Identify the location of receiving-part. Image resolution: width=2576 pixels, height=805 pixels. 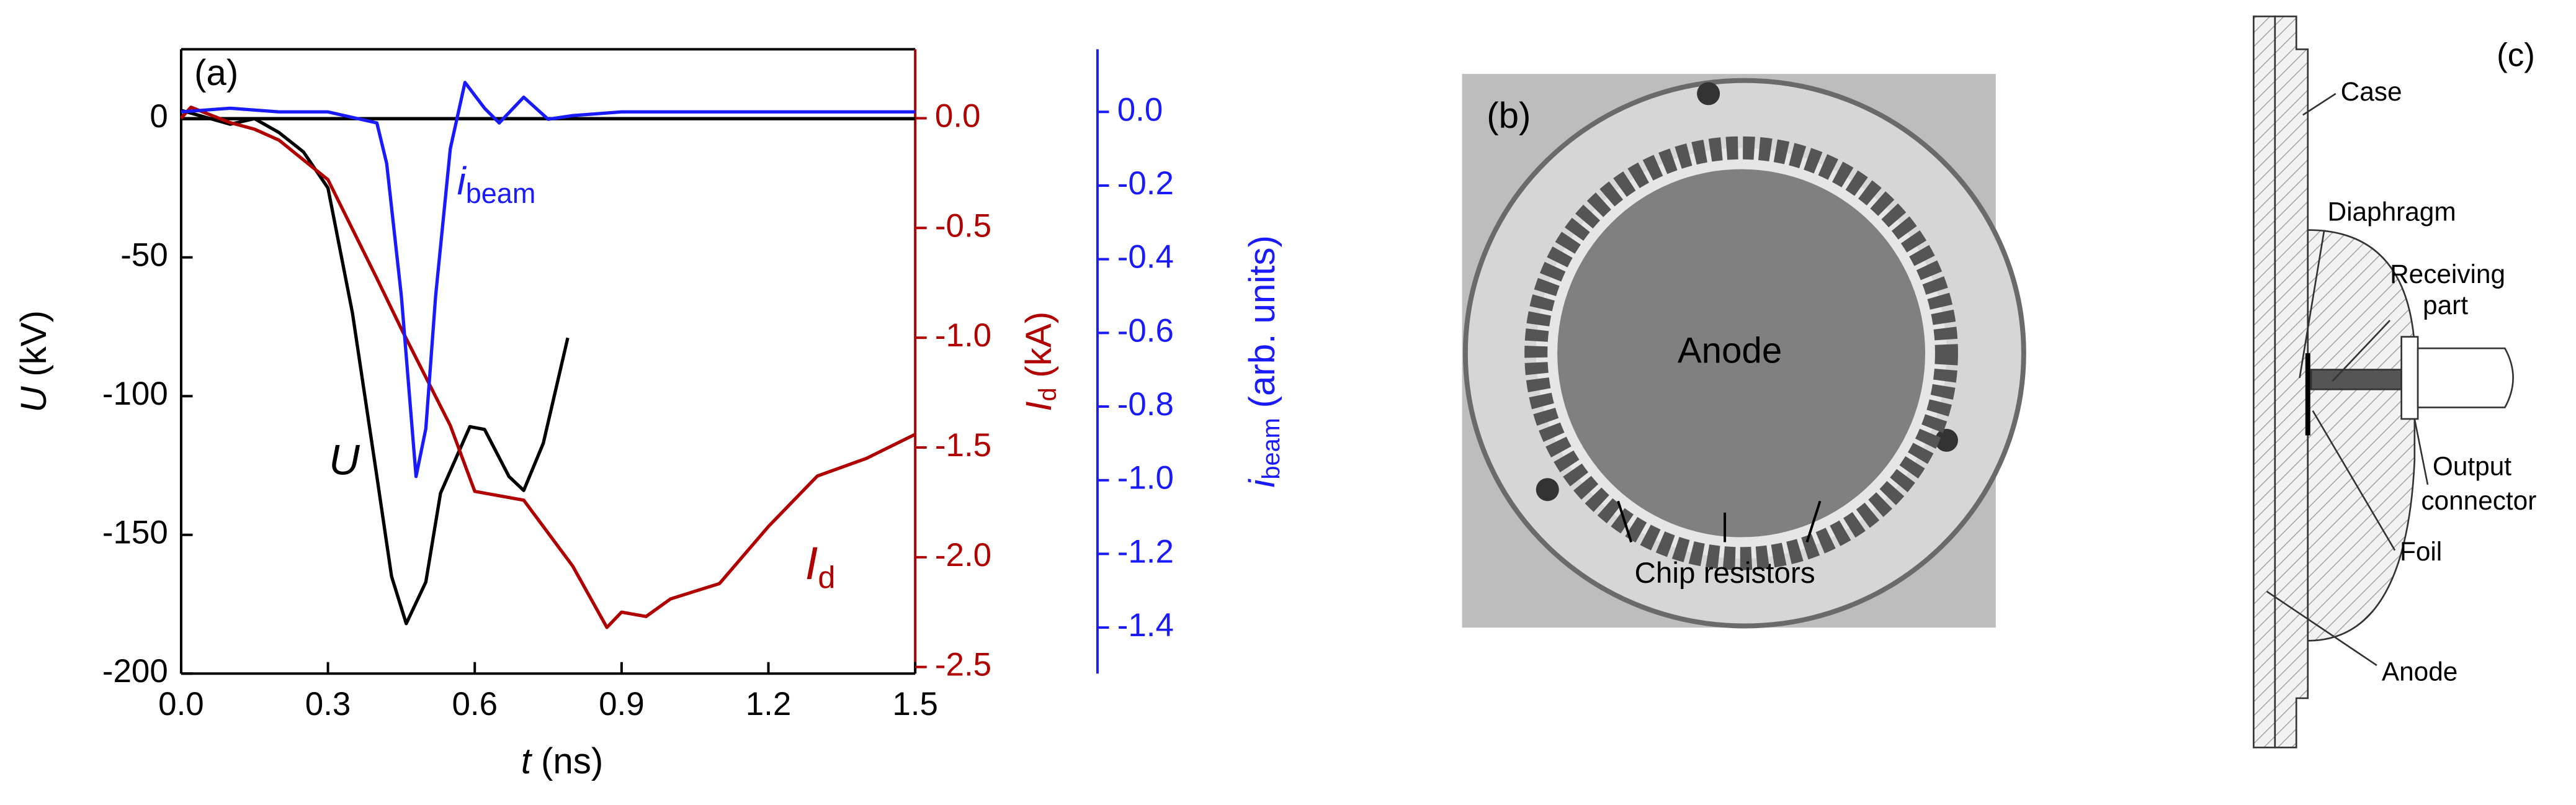
(2356, 379).